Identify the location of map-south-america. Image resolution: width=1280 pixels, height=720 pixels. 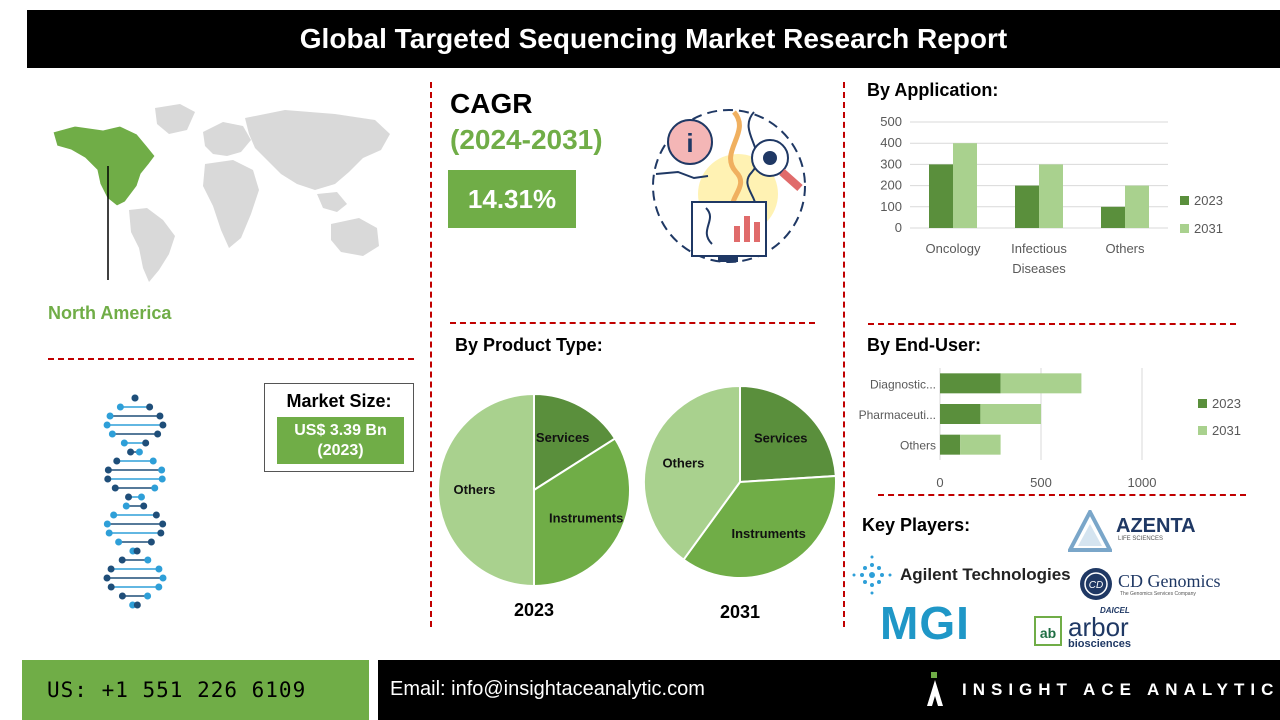
(152, 245).